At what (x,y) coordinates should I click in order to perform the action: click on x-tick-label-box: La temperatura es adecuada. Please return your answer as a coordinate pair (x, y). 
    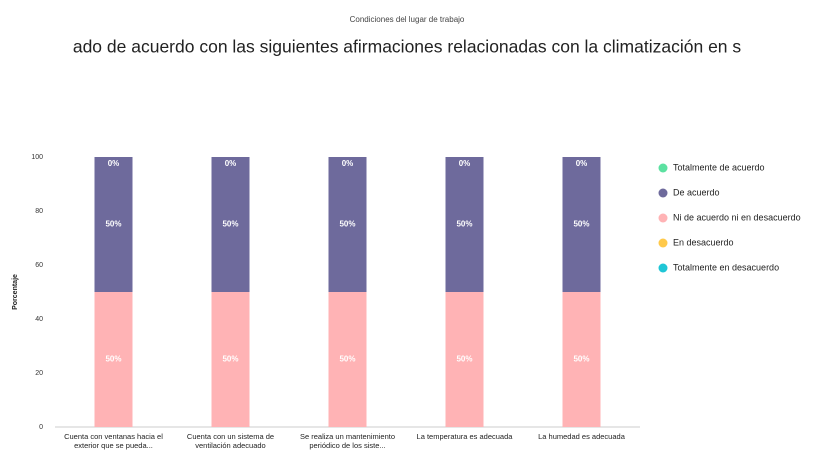
    Looking at the image, I should click on (464, 436).